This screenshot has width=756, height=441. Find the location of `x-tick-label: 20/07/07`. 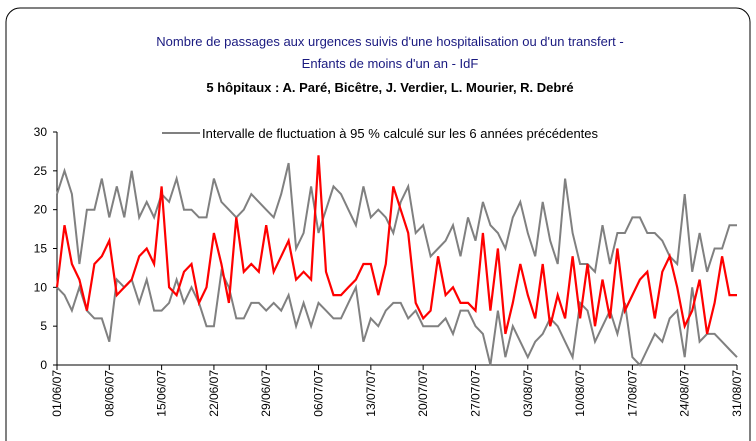

x-tick-label: 20/07/07 is located at coordinates (423, 393).